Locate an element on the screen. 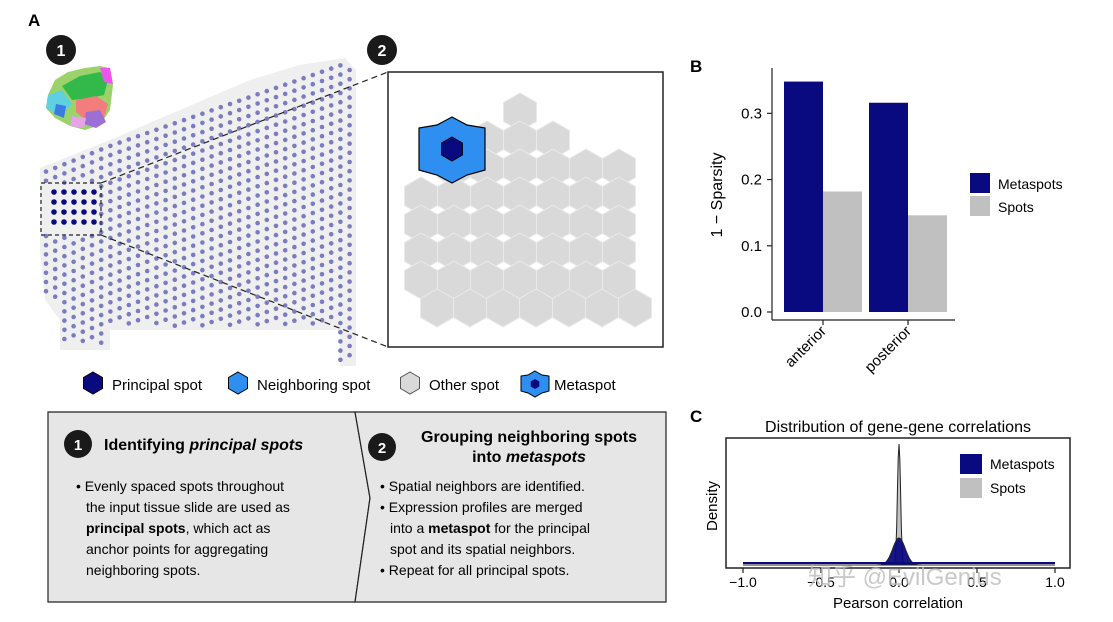 This screenshot has width=1113, height=622. metaspot-icon-center is located at coordinates (535, 384).